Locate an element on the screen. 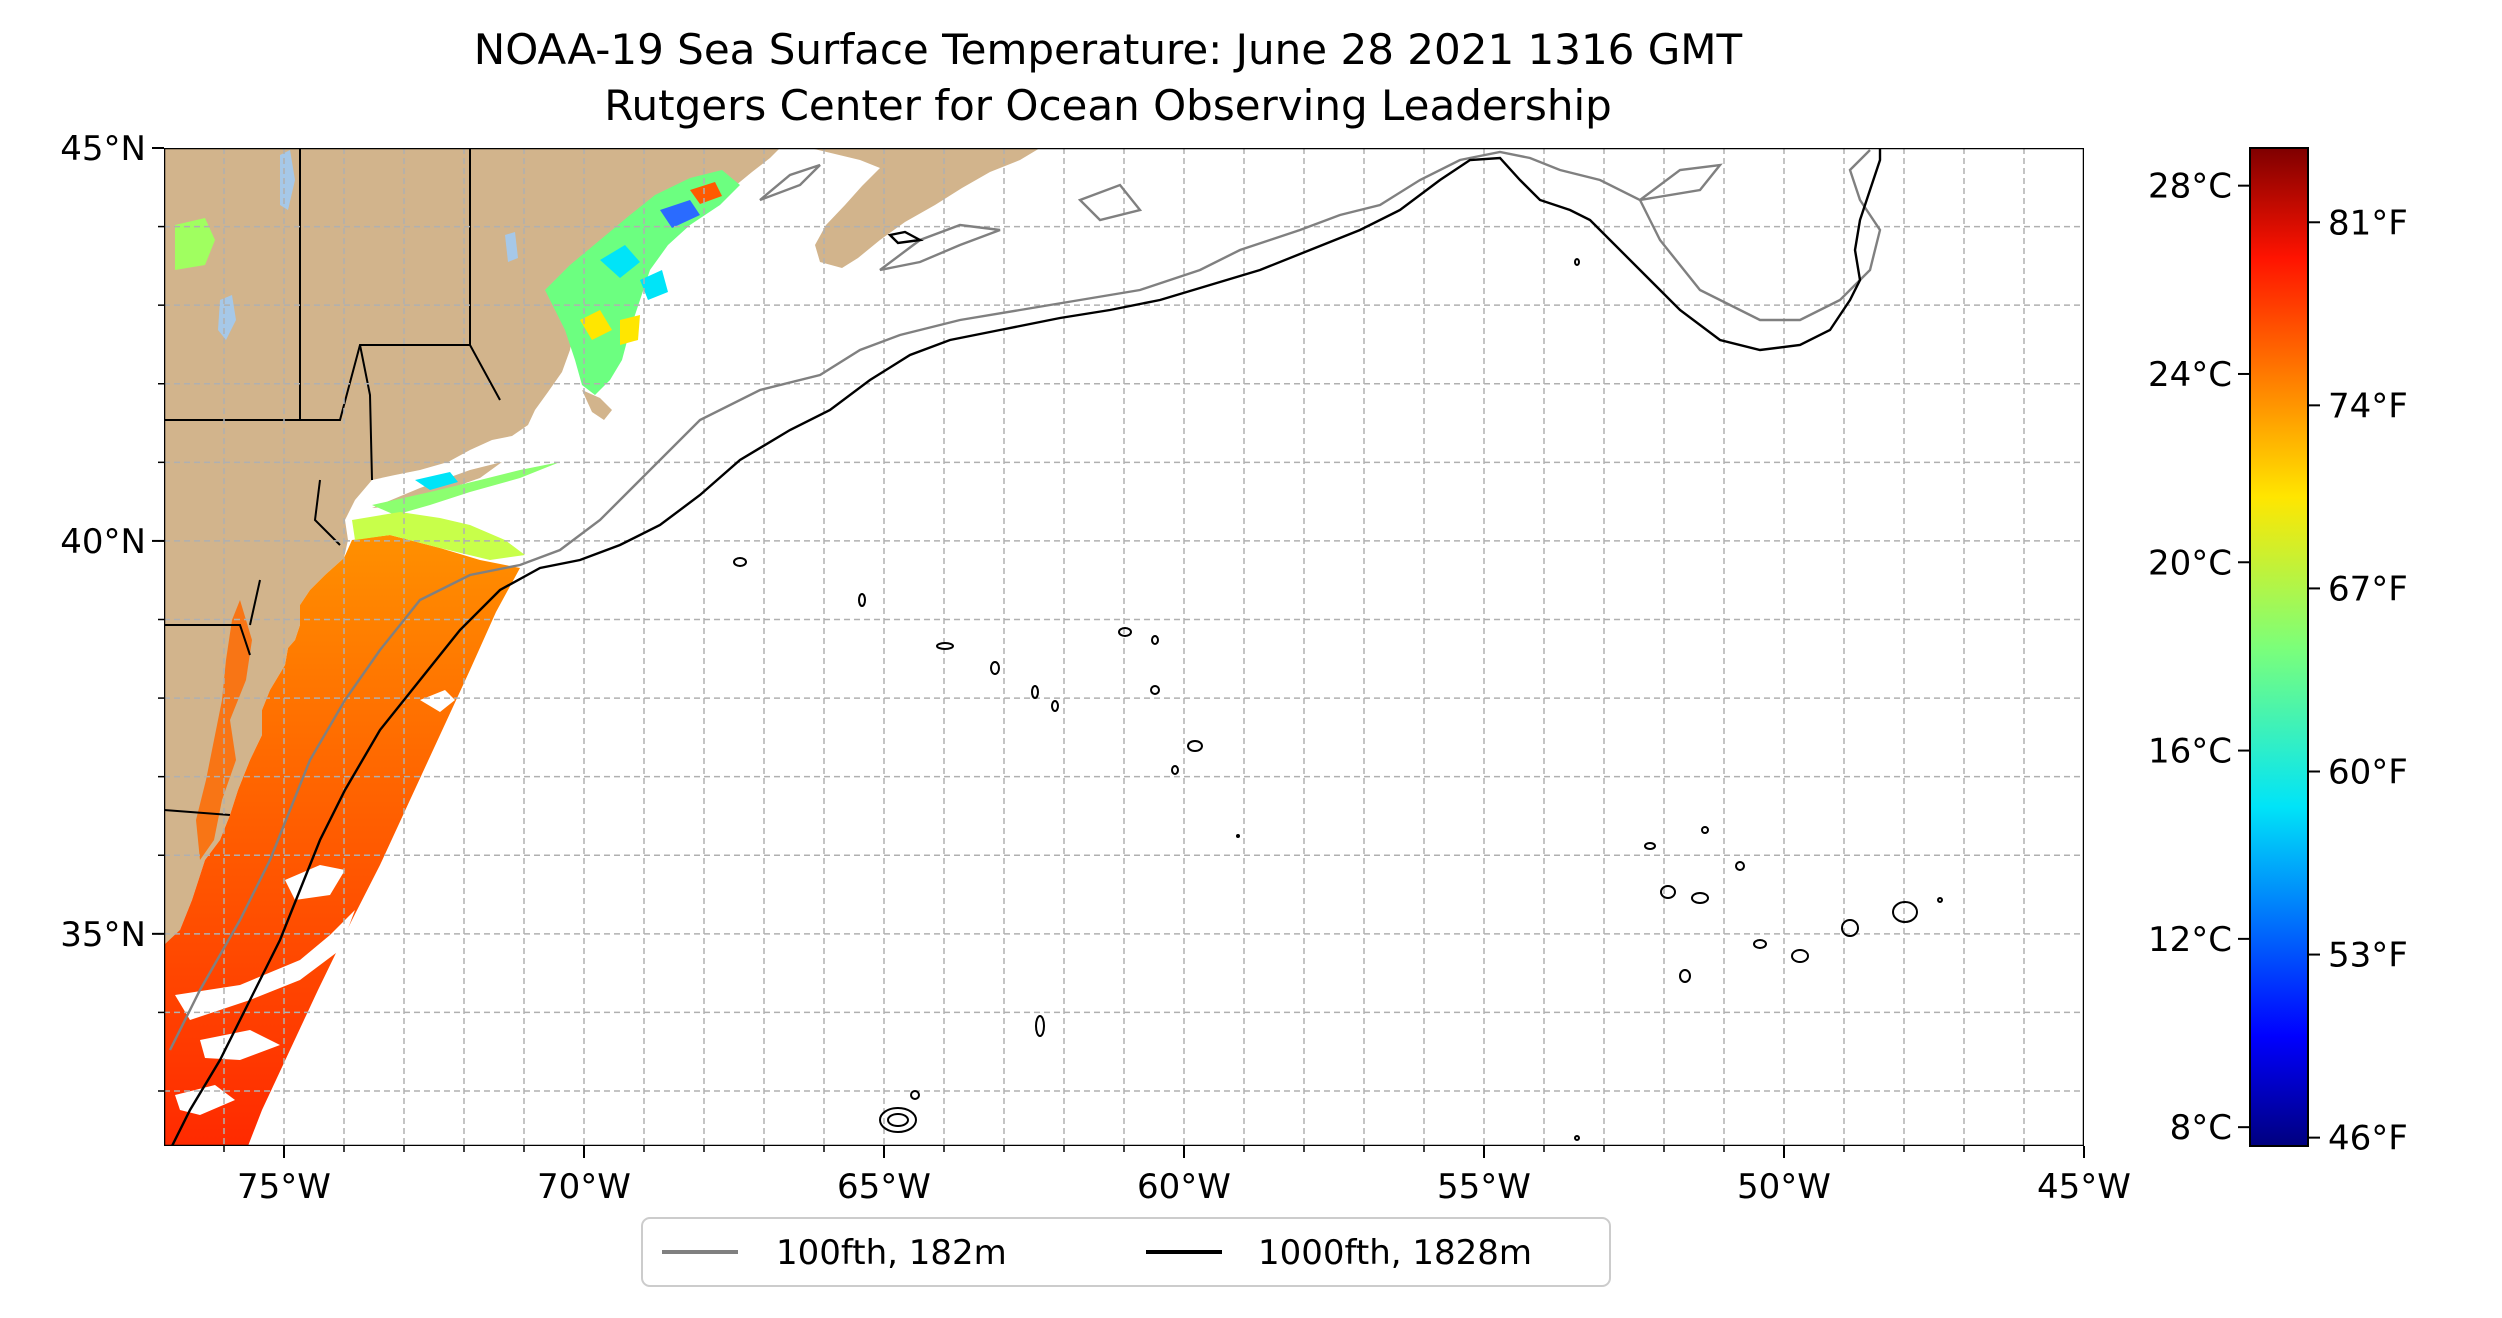 This screenshot has width=2502, height=1318. colorbar-celsius-label: 12°C is located at coordinates (2190, 940).